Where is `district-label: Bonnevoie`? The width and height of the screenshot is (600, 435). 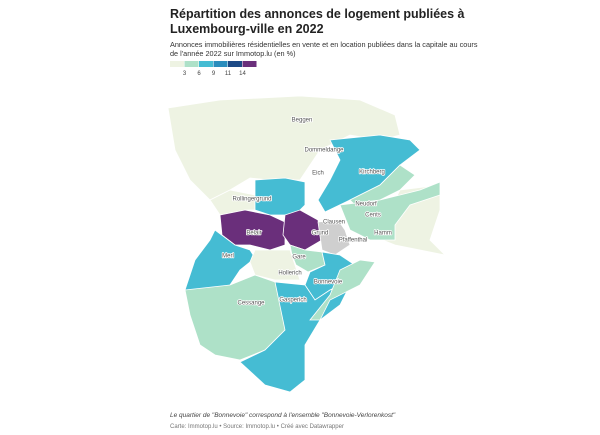 district-label: Bonnevoie is located at coordinates (328, 283).